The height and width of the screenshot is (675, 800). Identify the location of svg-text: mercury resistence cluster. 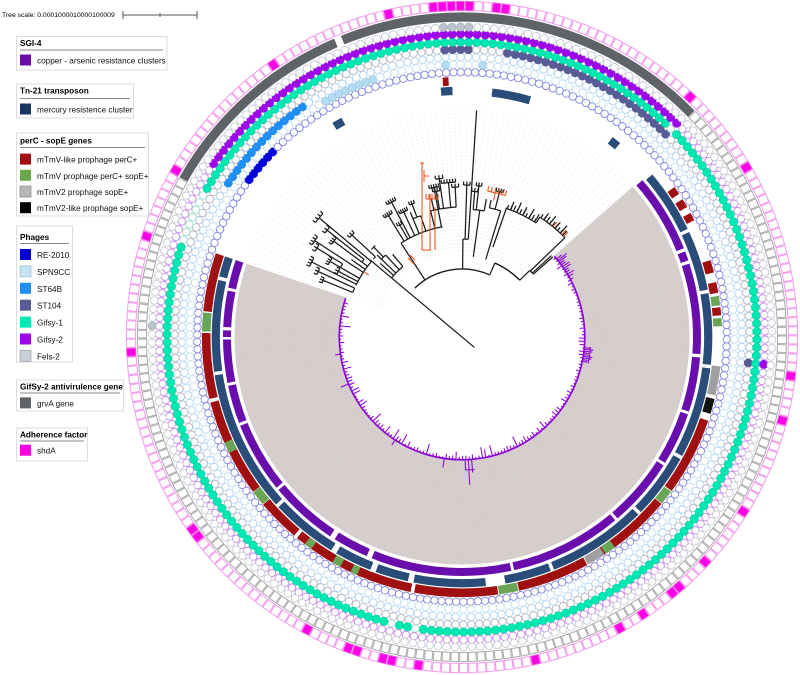
(85, 110).